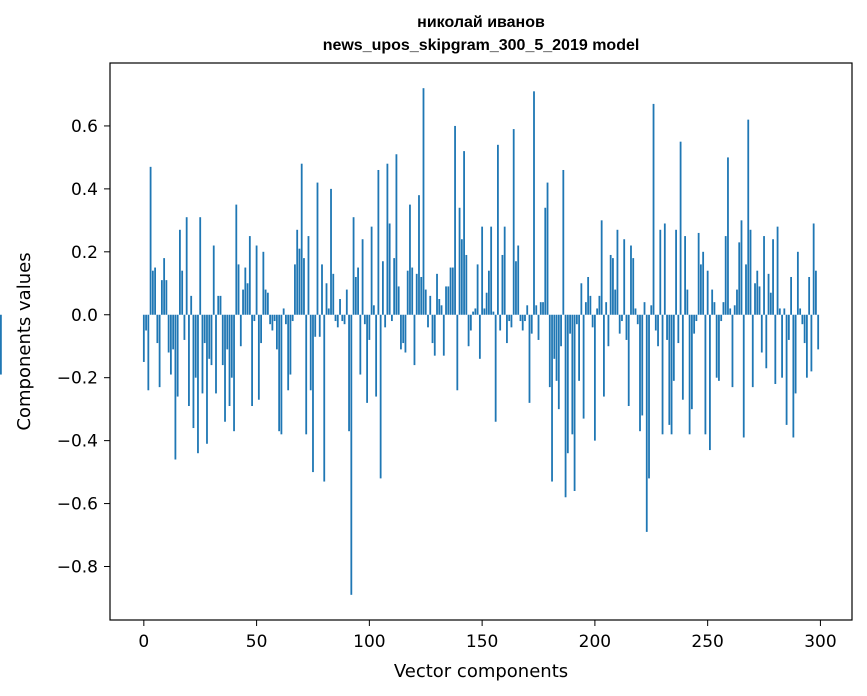 The height and width of the screenshot is (696, 867). I want to click on x-tick-label: 300, so click(820, 642).